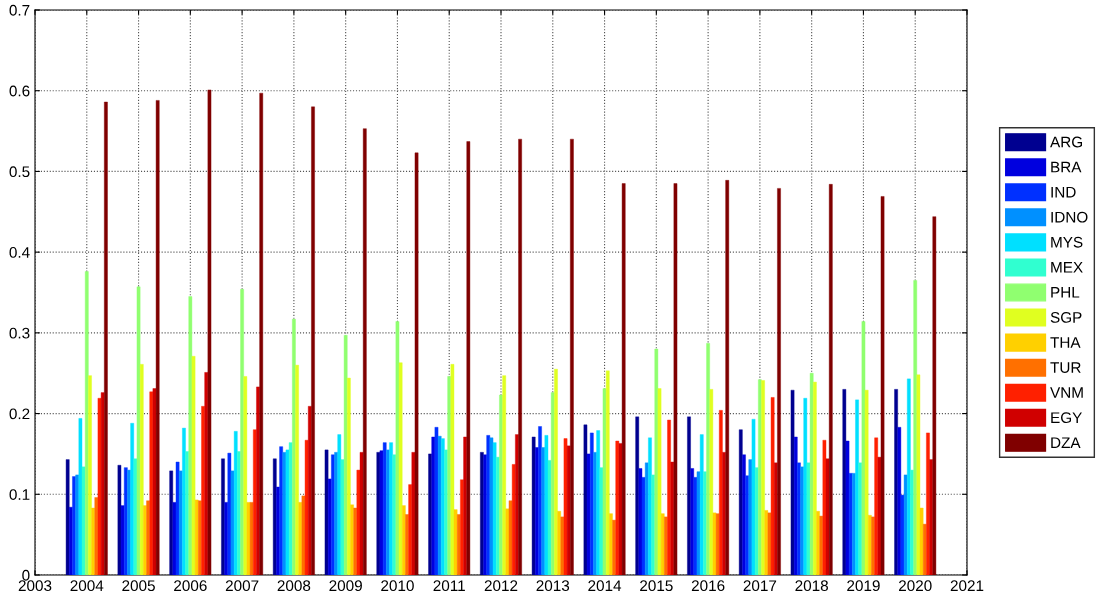  What do you see at coordinates (1065, 342) in the screenshot?
I see `legend-label: THA` at bounding box center [1065, 342].